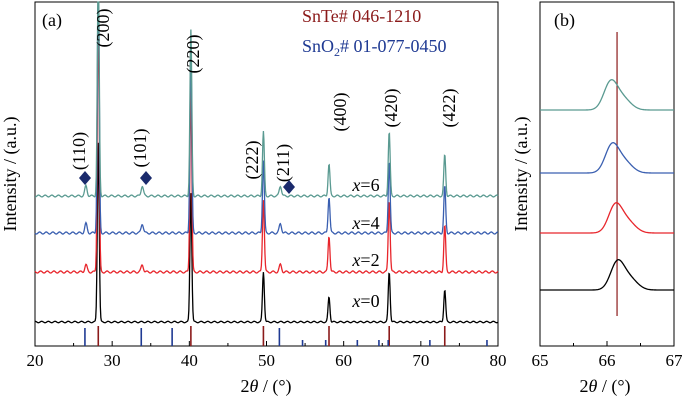  I want to click on peak-label-sno2: (110), so click(79, 151).